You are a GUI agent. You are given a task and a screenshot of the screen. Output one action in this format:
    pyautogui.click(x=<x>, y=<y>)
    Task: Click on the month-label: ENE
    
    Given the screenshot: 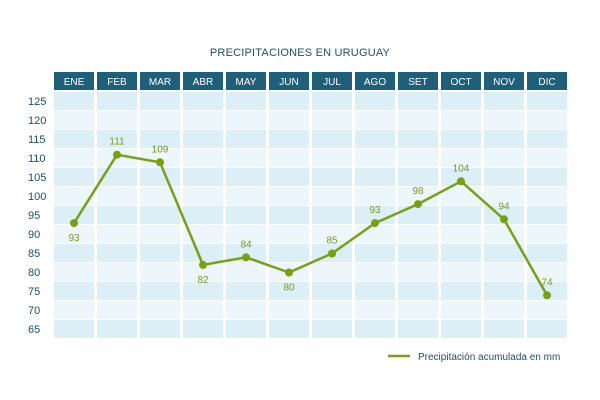 What is the action you would take?
    pyautogui.click(x=74, y=82)
    